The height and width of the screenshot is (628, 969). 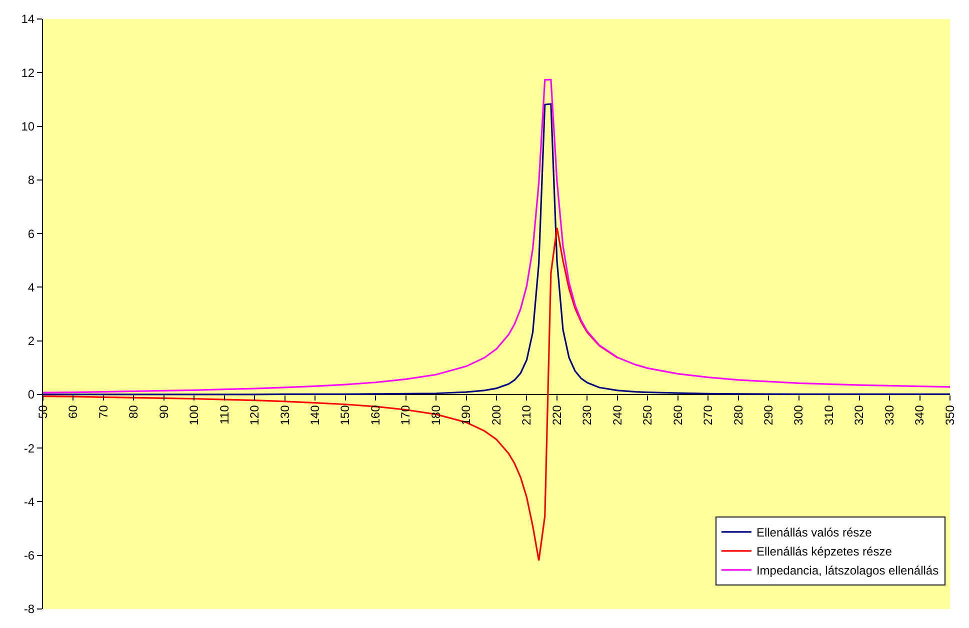 What do you see at coordinates (677, 415) in the screenshot?
I see `x-tick-label: 260` at bounding box center [677, 415].